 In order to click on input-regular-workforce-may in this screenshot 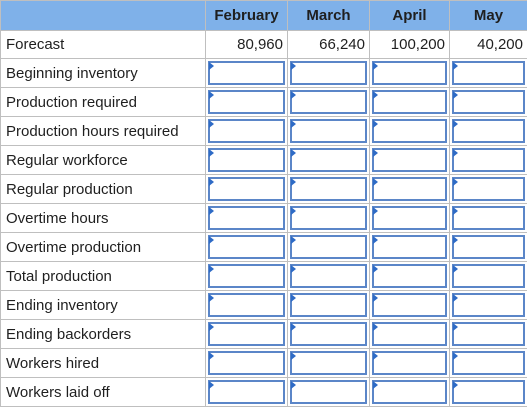, I will do `click(488, 160)`.